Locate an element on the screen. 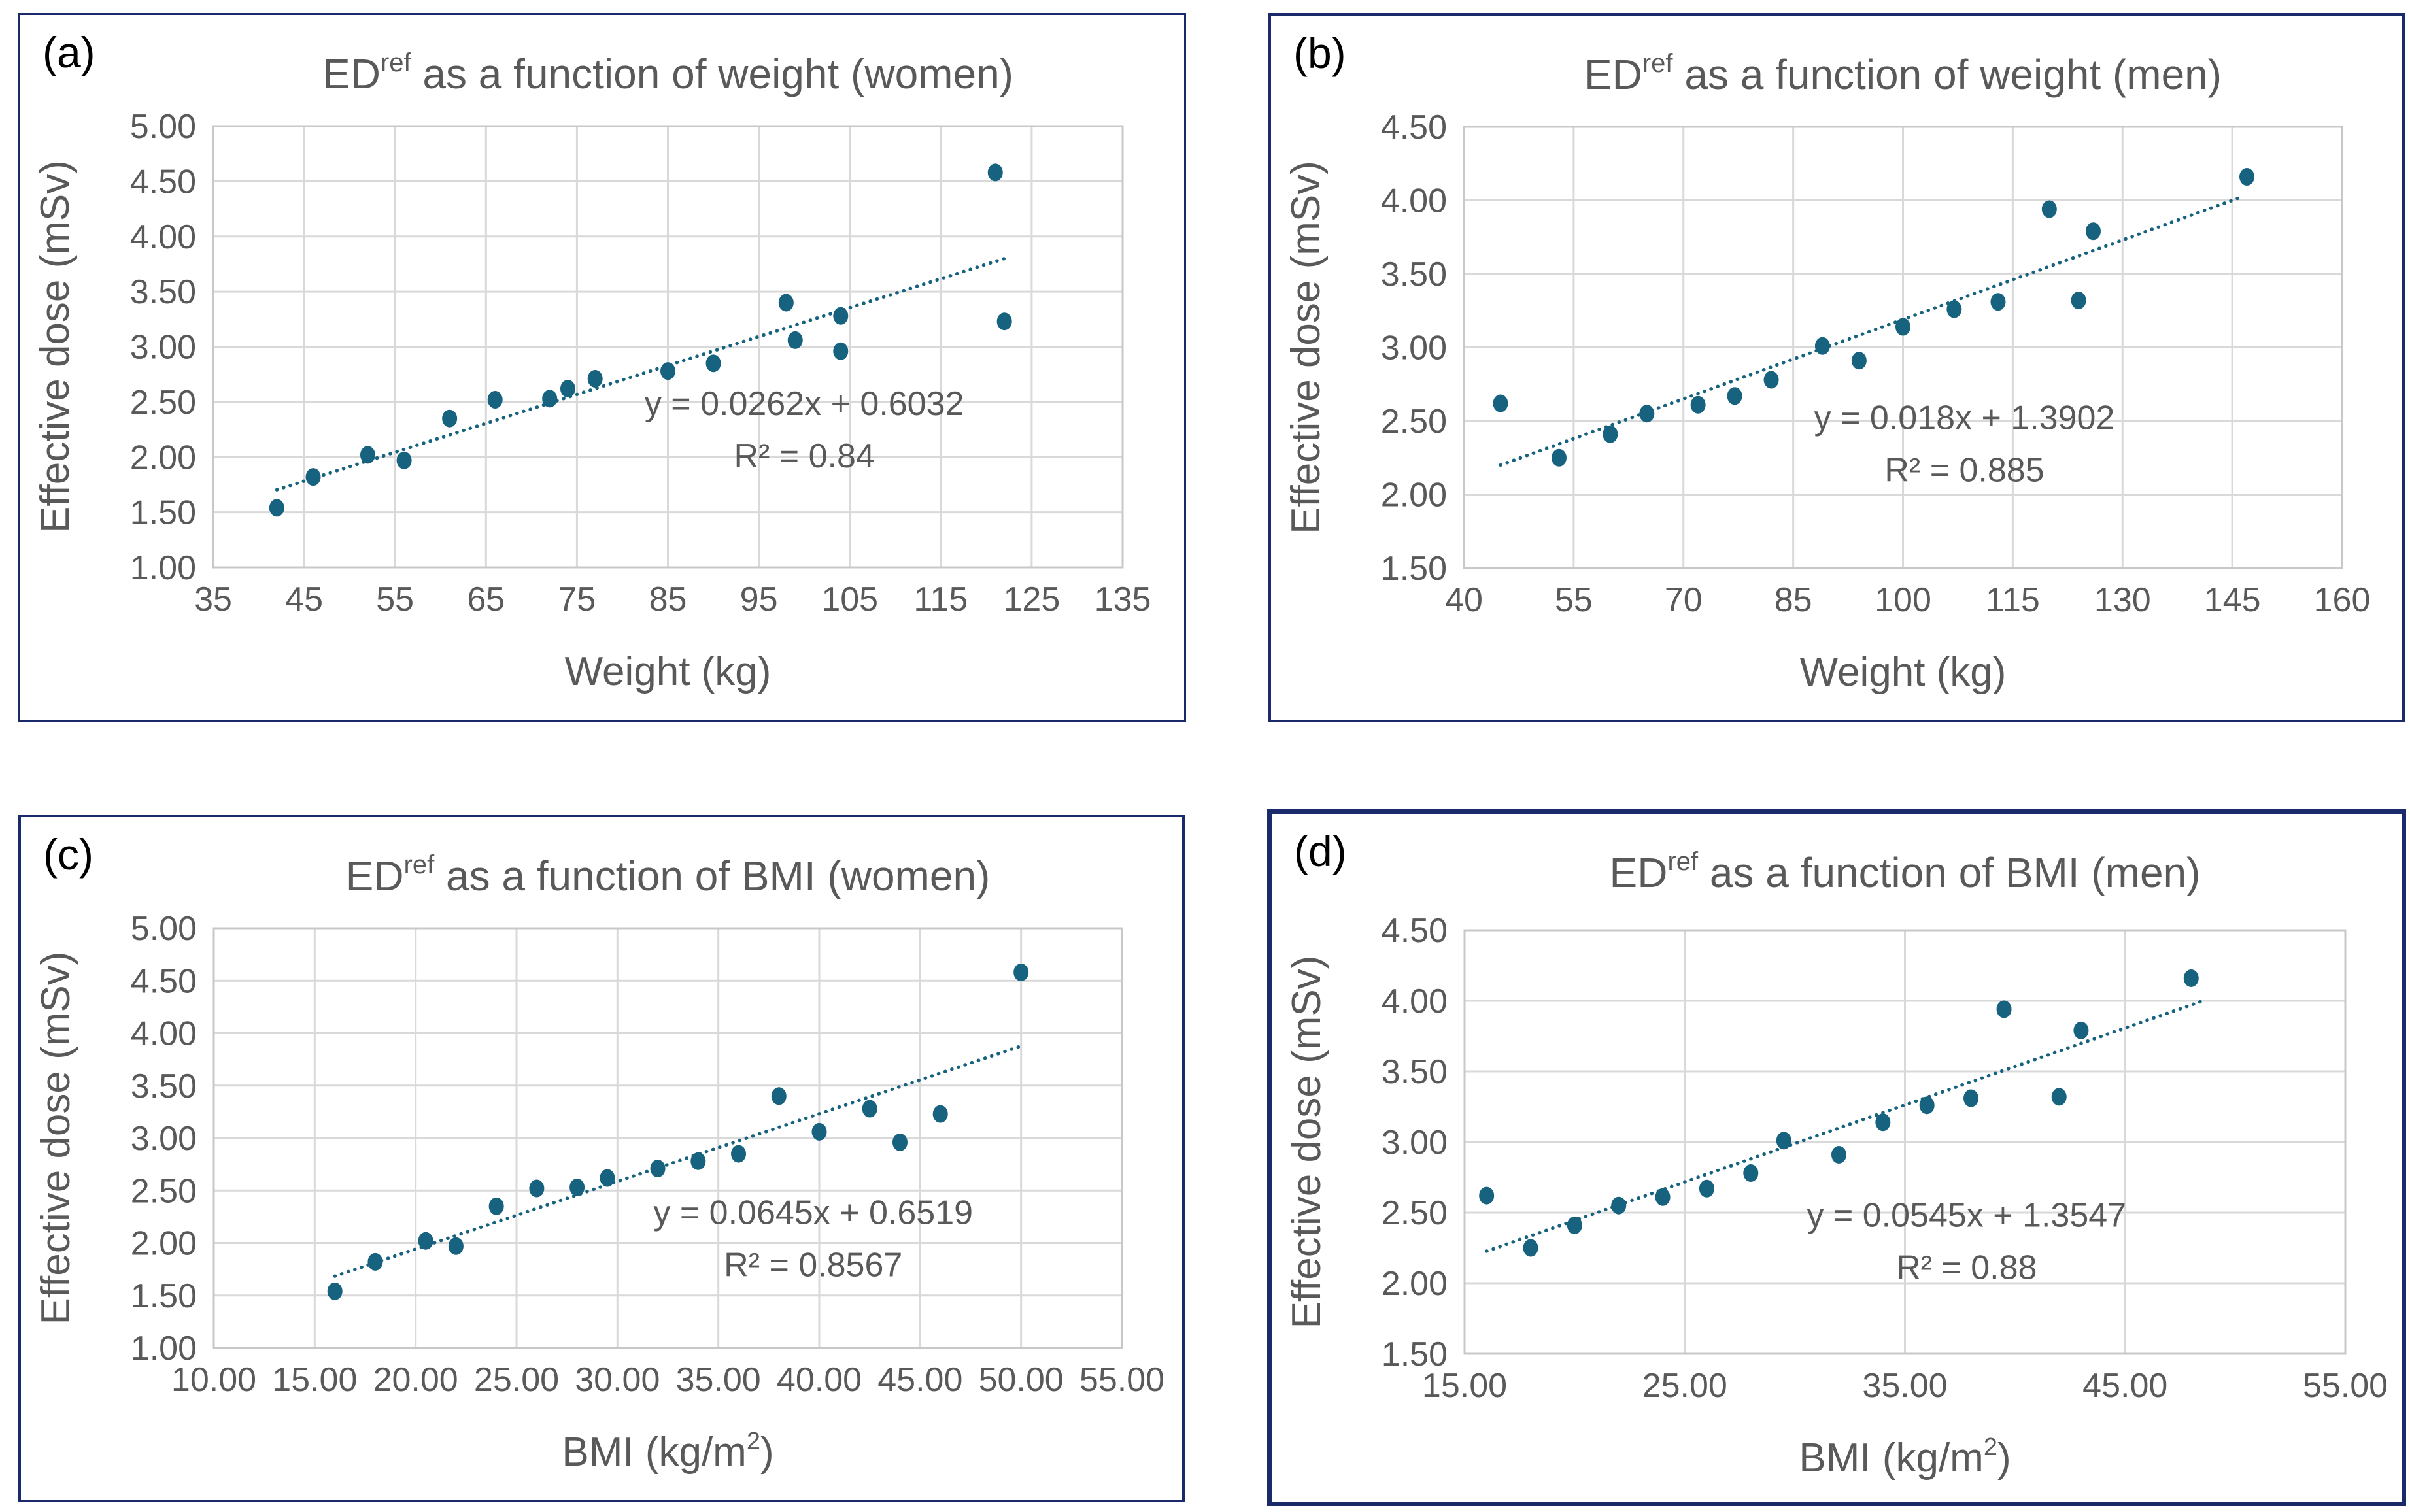 The width and height of the screenshot is (2410, 1512). chart-title: EDref as a function of weight (women) is located at coordinates (667, 72).